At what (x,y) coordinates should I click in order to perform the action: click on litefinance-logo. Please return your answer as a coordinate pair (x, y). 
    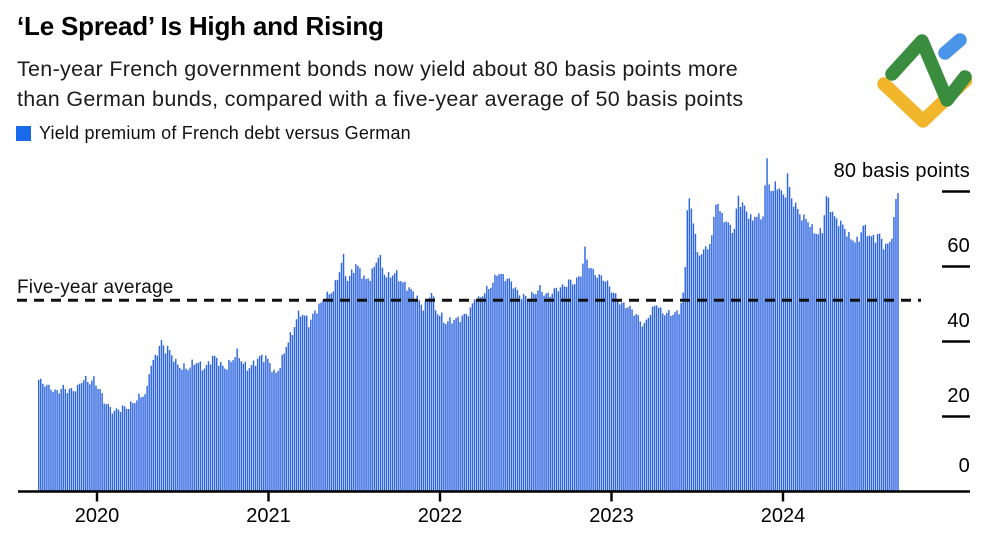
    Looking at the image, I should click on (924, 80).